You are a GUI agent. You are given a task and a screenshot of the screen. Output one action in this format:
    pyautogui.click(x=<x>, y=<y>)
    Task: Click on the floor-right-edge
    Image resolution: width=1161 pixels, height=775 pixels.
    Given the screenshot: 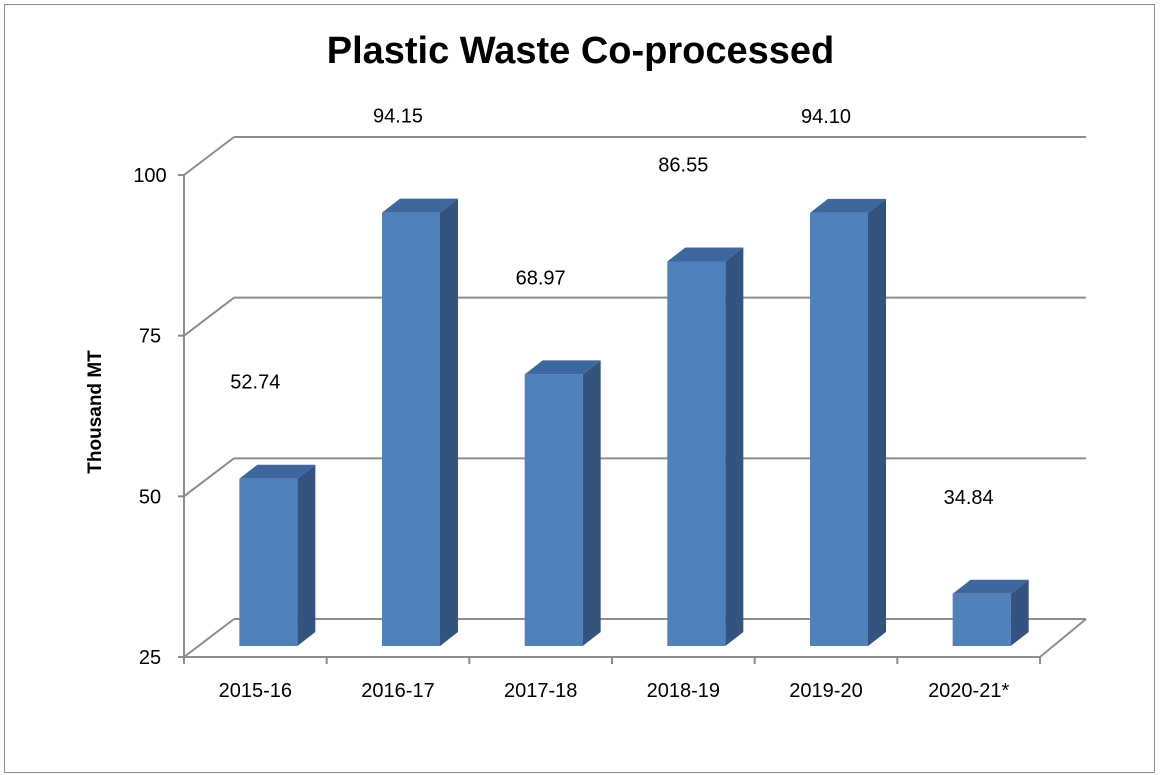 What is the action you would take?
    pyautogui.click(x=1063, y=638)
    